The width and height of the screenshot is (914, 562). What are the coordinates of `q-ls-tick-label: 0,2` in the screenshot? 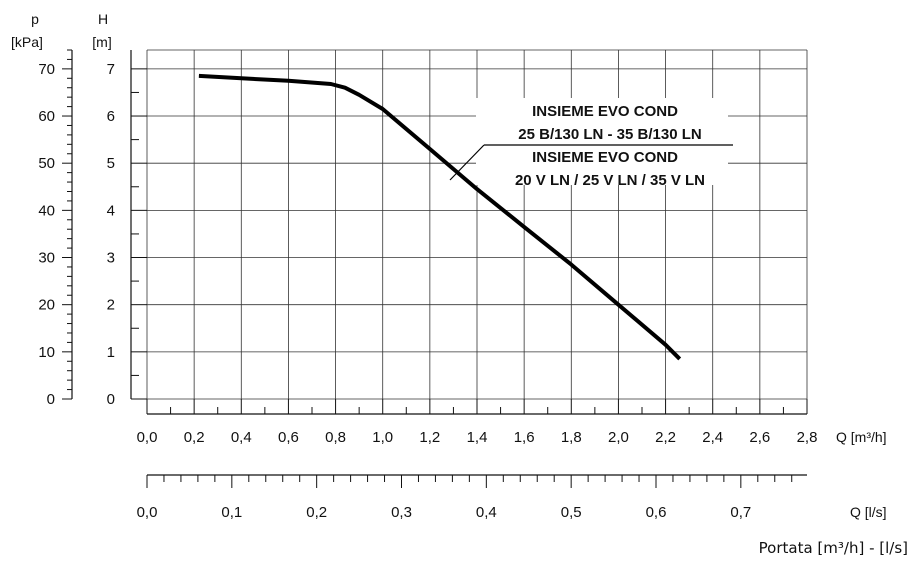 It's located at (316, 512).